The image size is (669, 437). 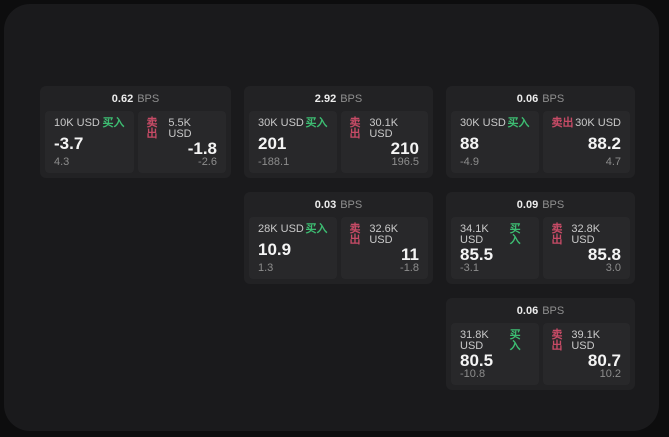 I want to click on card-header: 0.03 BPS, so click(x=338, y=204).